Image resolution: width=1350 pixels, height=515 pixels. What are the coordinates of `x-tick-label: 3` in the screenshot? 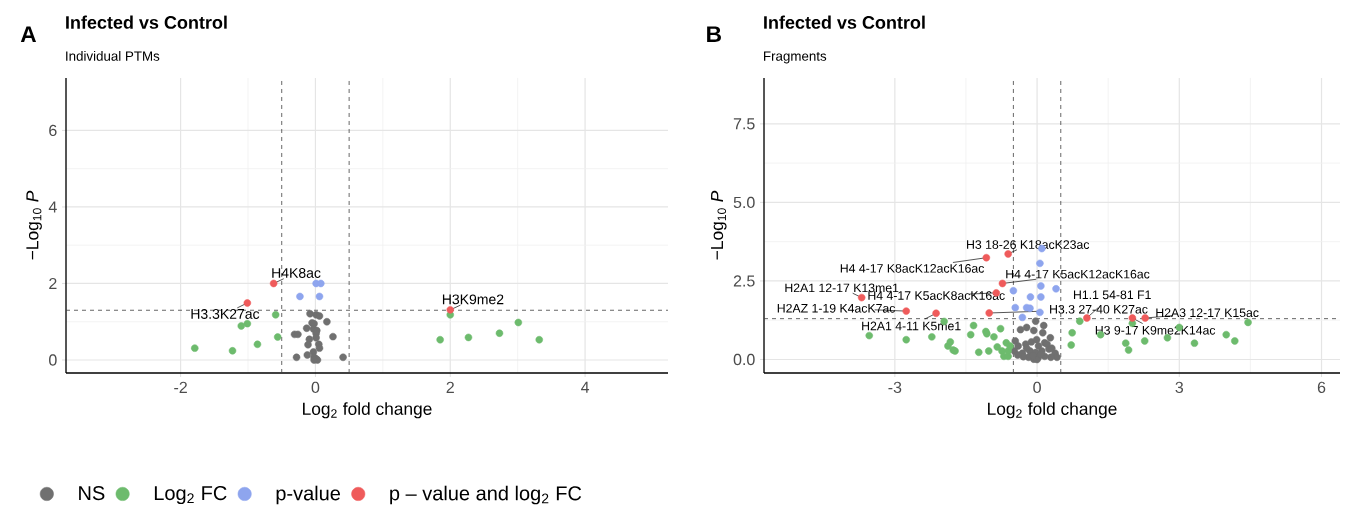 It's located at (1179, 387).